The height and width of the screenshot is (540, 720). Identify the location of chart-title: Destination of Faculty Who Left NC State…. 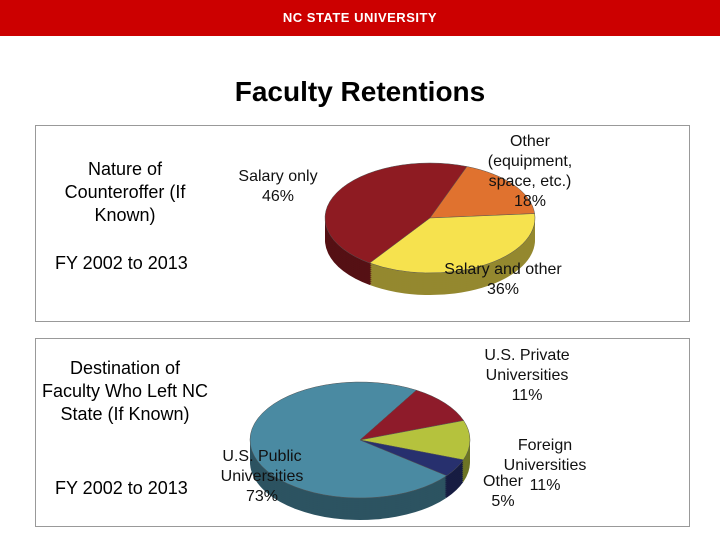
(125, 391).